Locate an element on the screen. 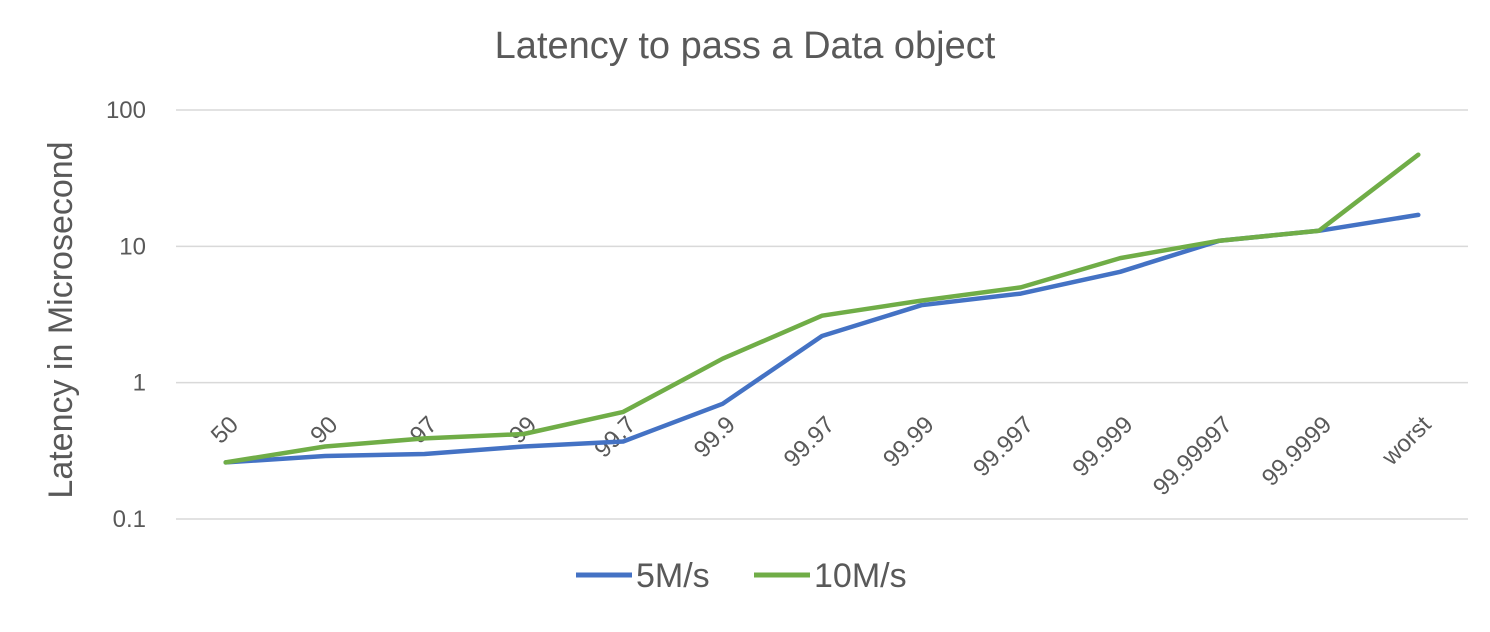  x-category-label: 99.9999 is located at coordinates (1297, 451).